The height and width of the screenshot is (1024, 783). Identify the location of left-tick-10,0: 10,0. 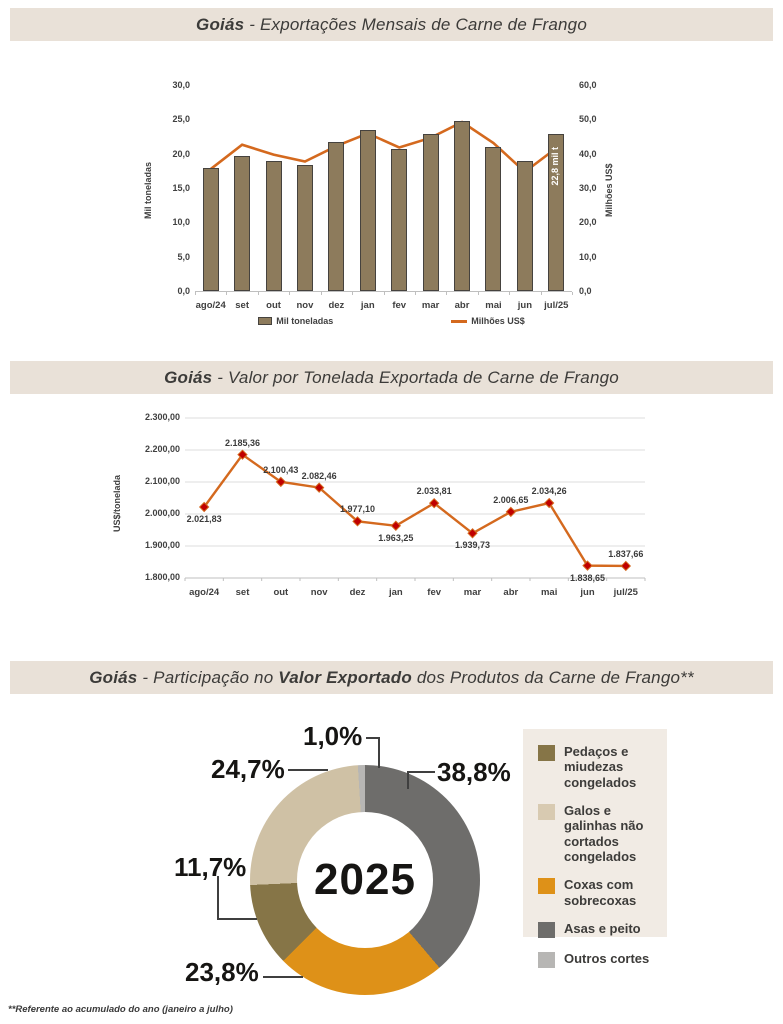
(181, 222).